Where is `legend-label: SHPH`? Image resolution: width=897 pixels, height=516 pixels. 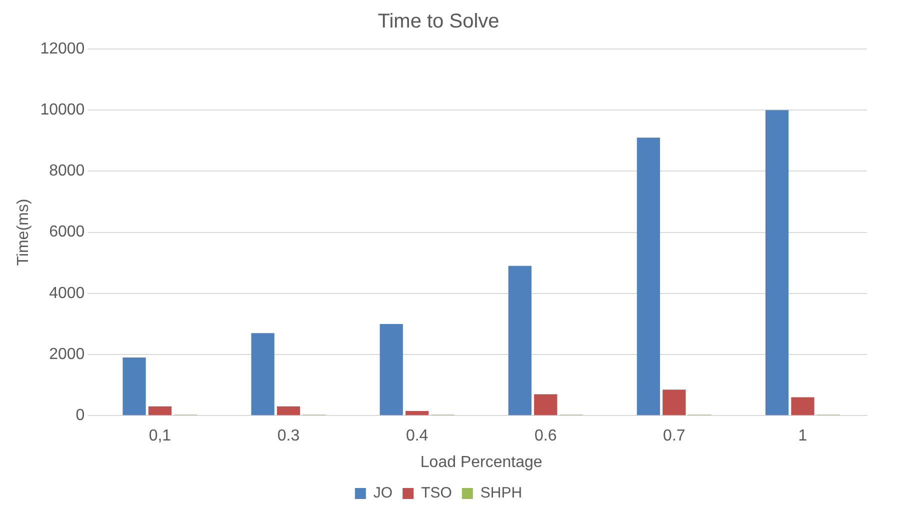 legend-label: SHPH is located at coordinates (501, 493).